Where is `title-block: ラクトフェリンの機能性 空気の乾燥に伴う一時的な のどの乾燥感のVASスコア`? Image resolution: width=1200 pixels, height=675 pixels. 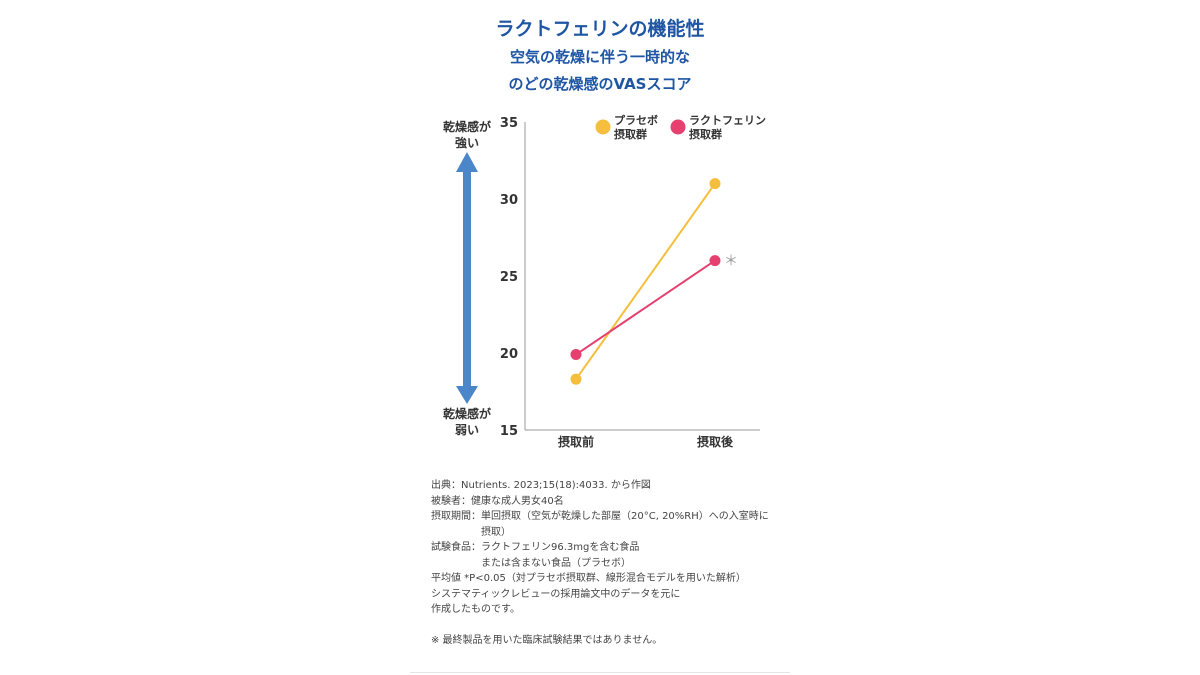
title-block: ラクトフェリンの機能性 空気の乾燥に伴う一時的な のどの乾燥感のVASスコア is located at coordinates (600, 56).